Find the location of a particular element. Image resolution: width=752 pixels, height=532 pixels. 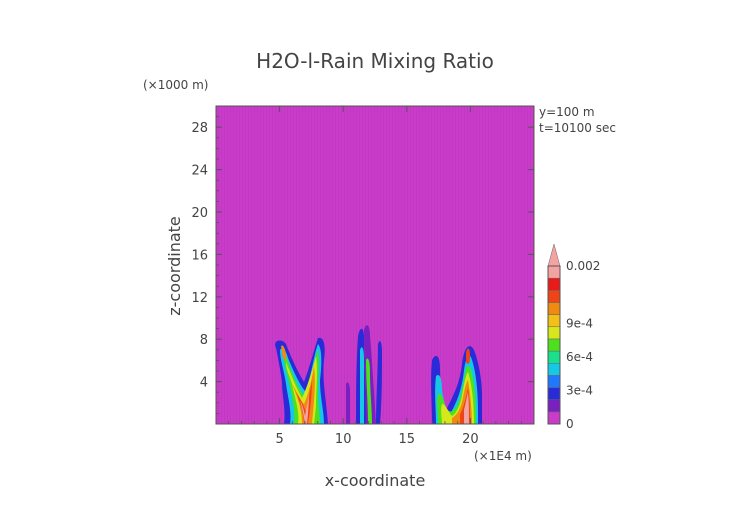

colorbar-label: 9e-4 is located at coordinates (579, 324).